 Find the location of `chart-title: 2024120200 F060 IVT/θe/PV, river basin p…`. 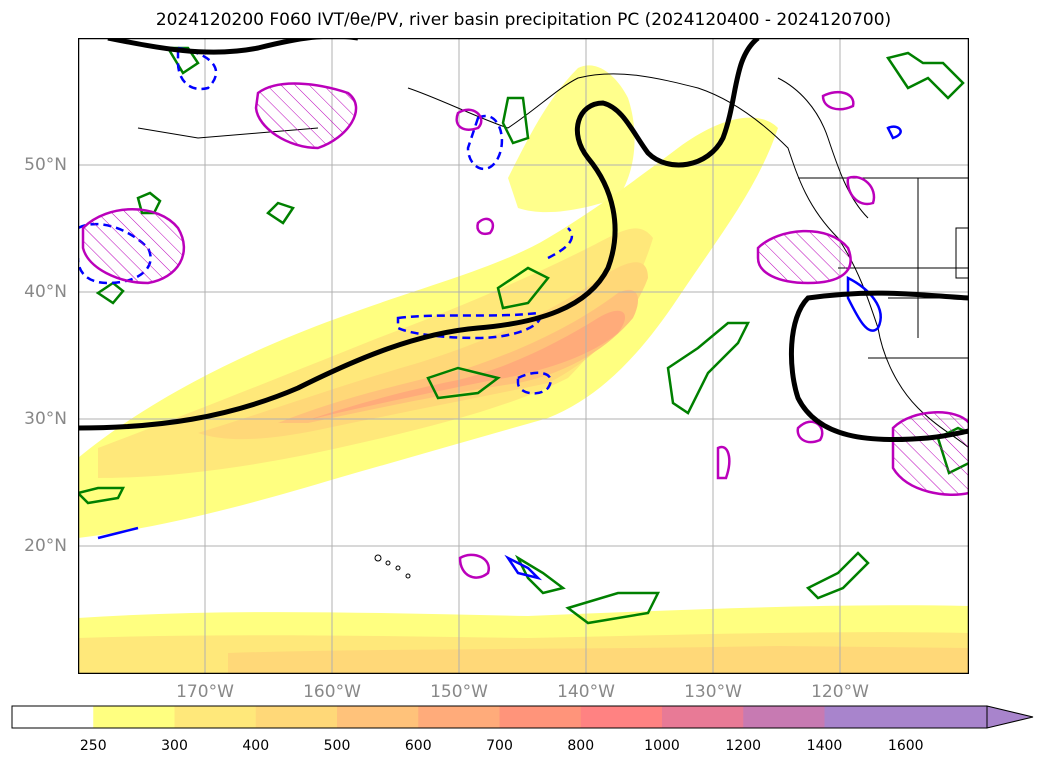

chart-title: 2024120200 F060 IVT/θe/PV, river basin p… is located at coordinates (523, 20).